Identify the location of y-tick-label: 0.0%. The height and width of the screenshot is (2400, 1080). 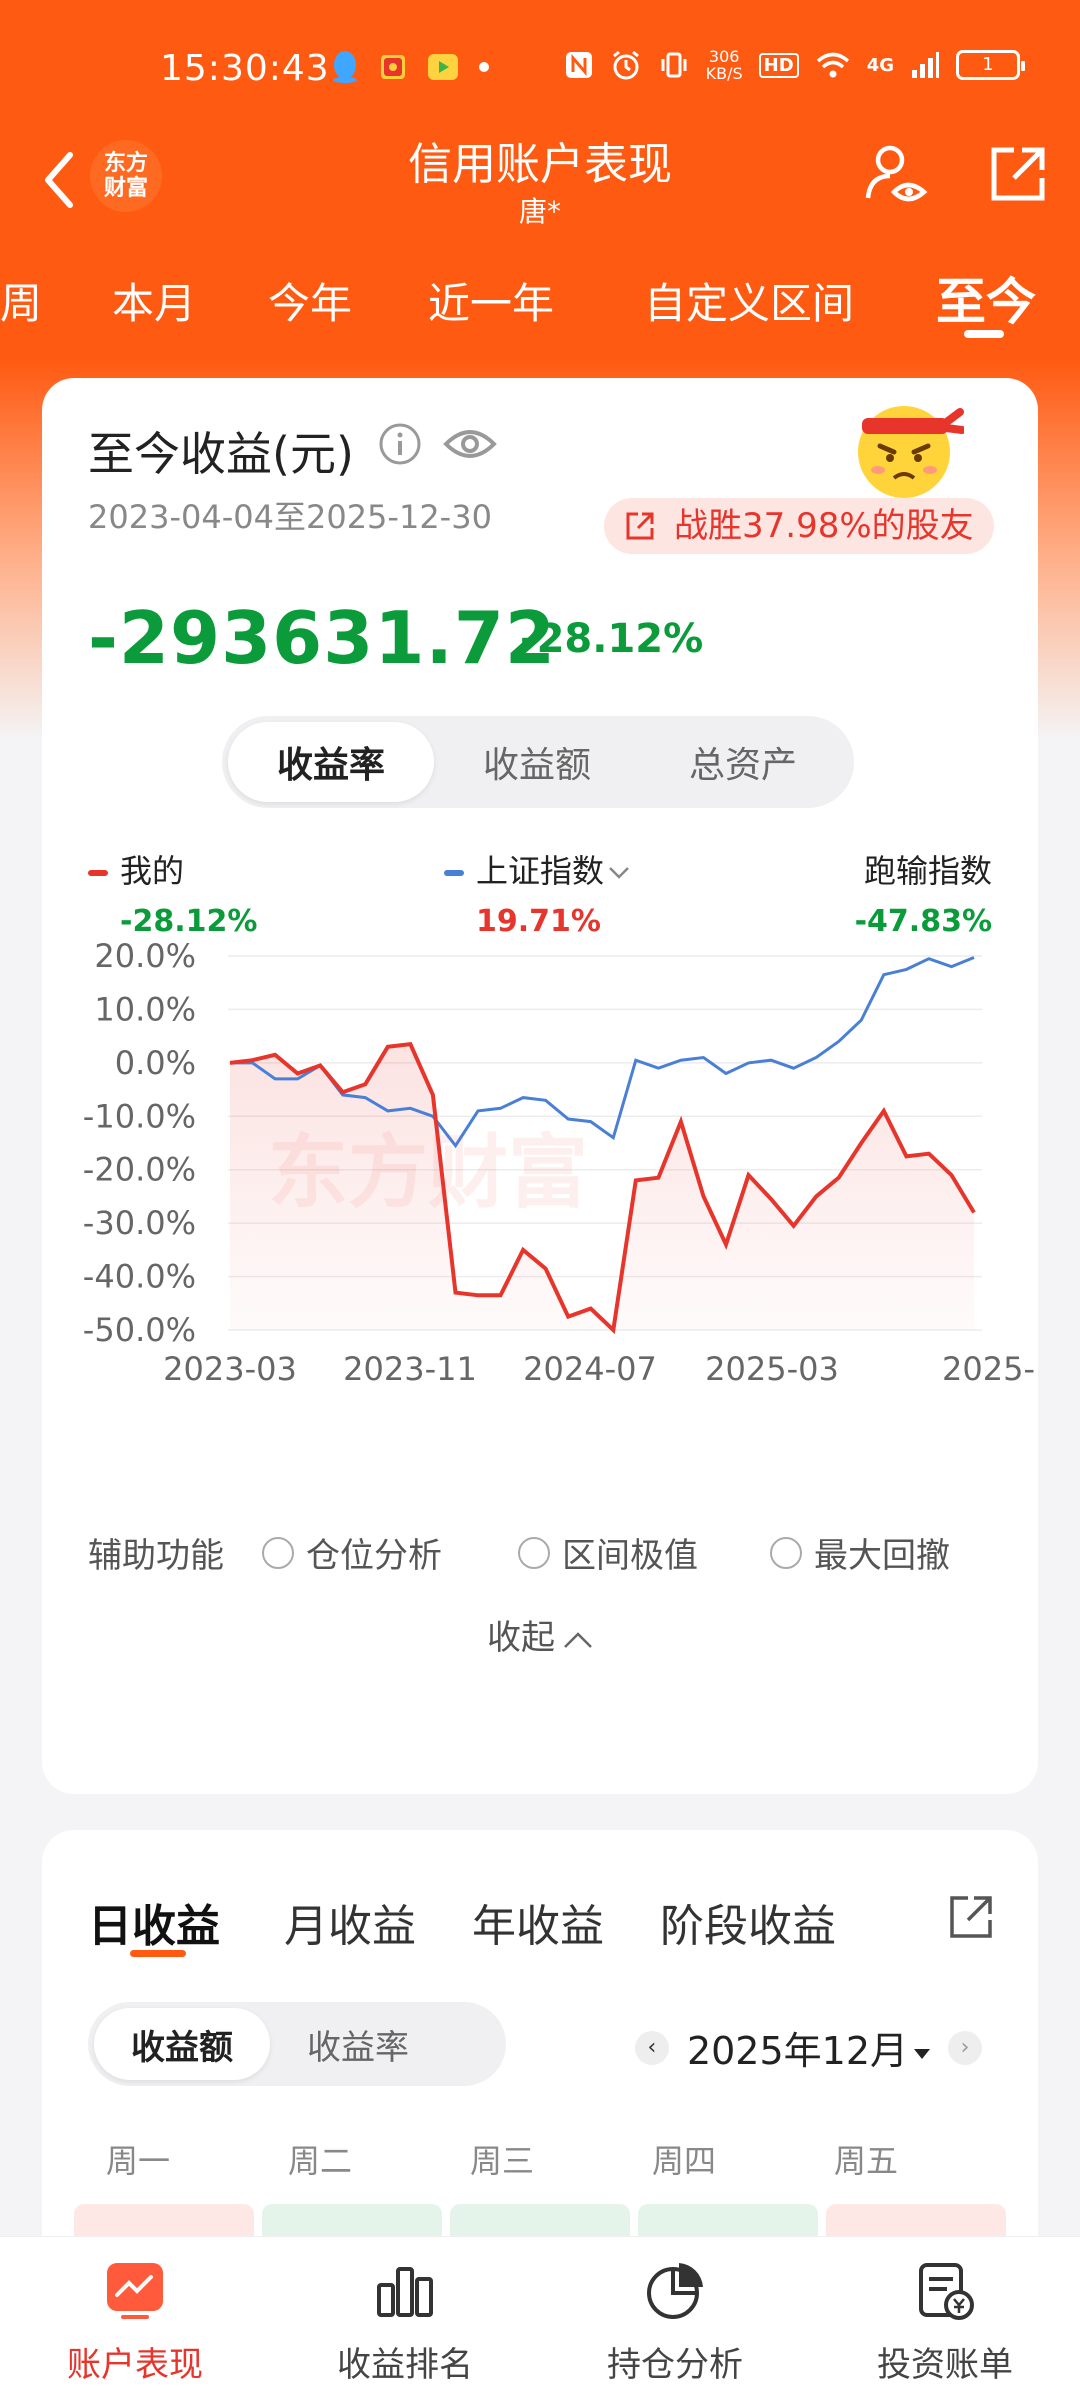
(155, 1063).